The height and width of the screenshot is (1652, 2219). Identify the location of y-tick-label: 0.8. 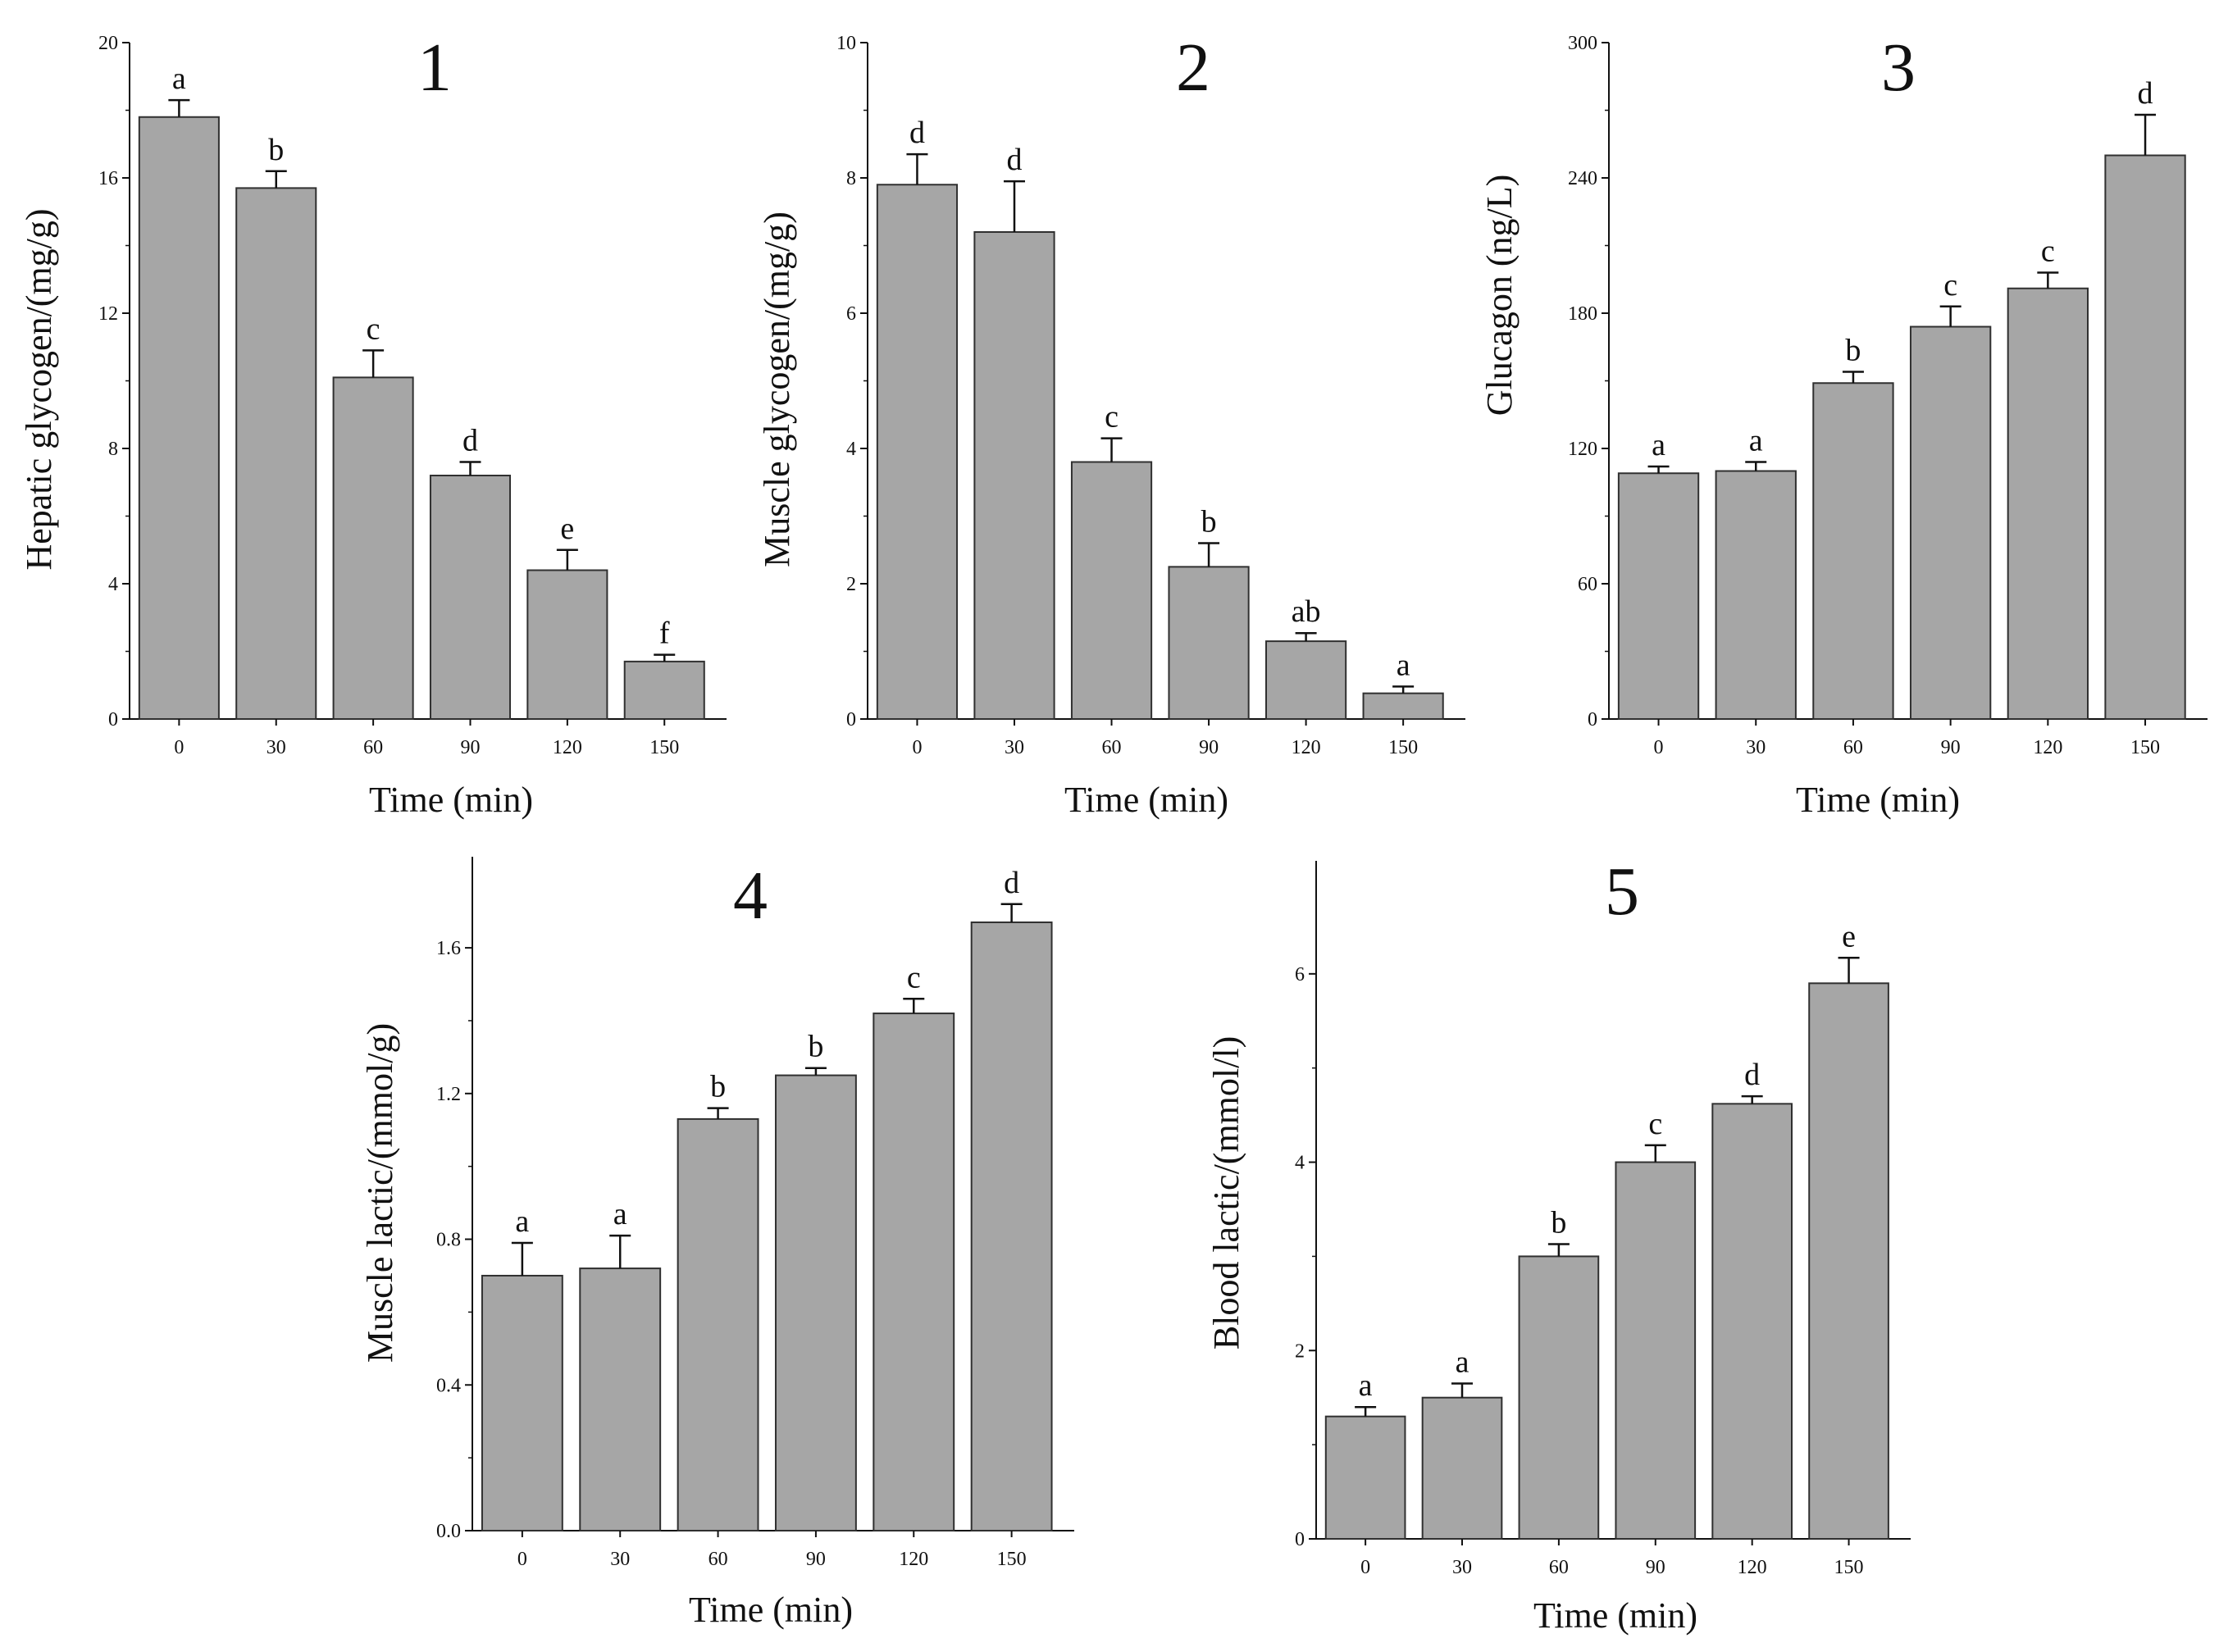
(448, 1240).